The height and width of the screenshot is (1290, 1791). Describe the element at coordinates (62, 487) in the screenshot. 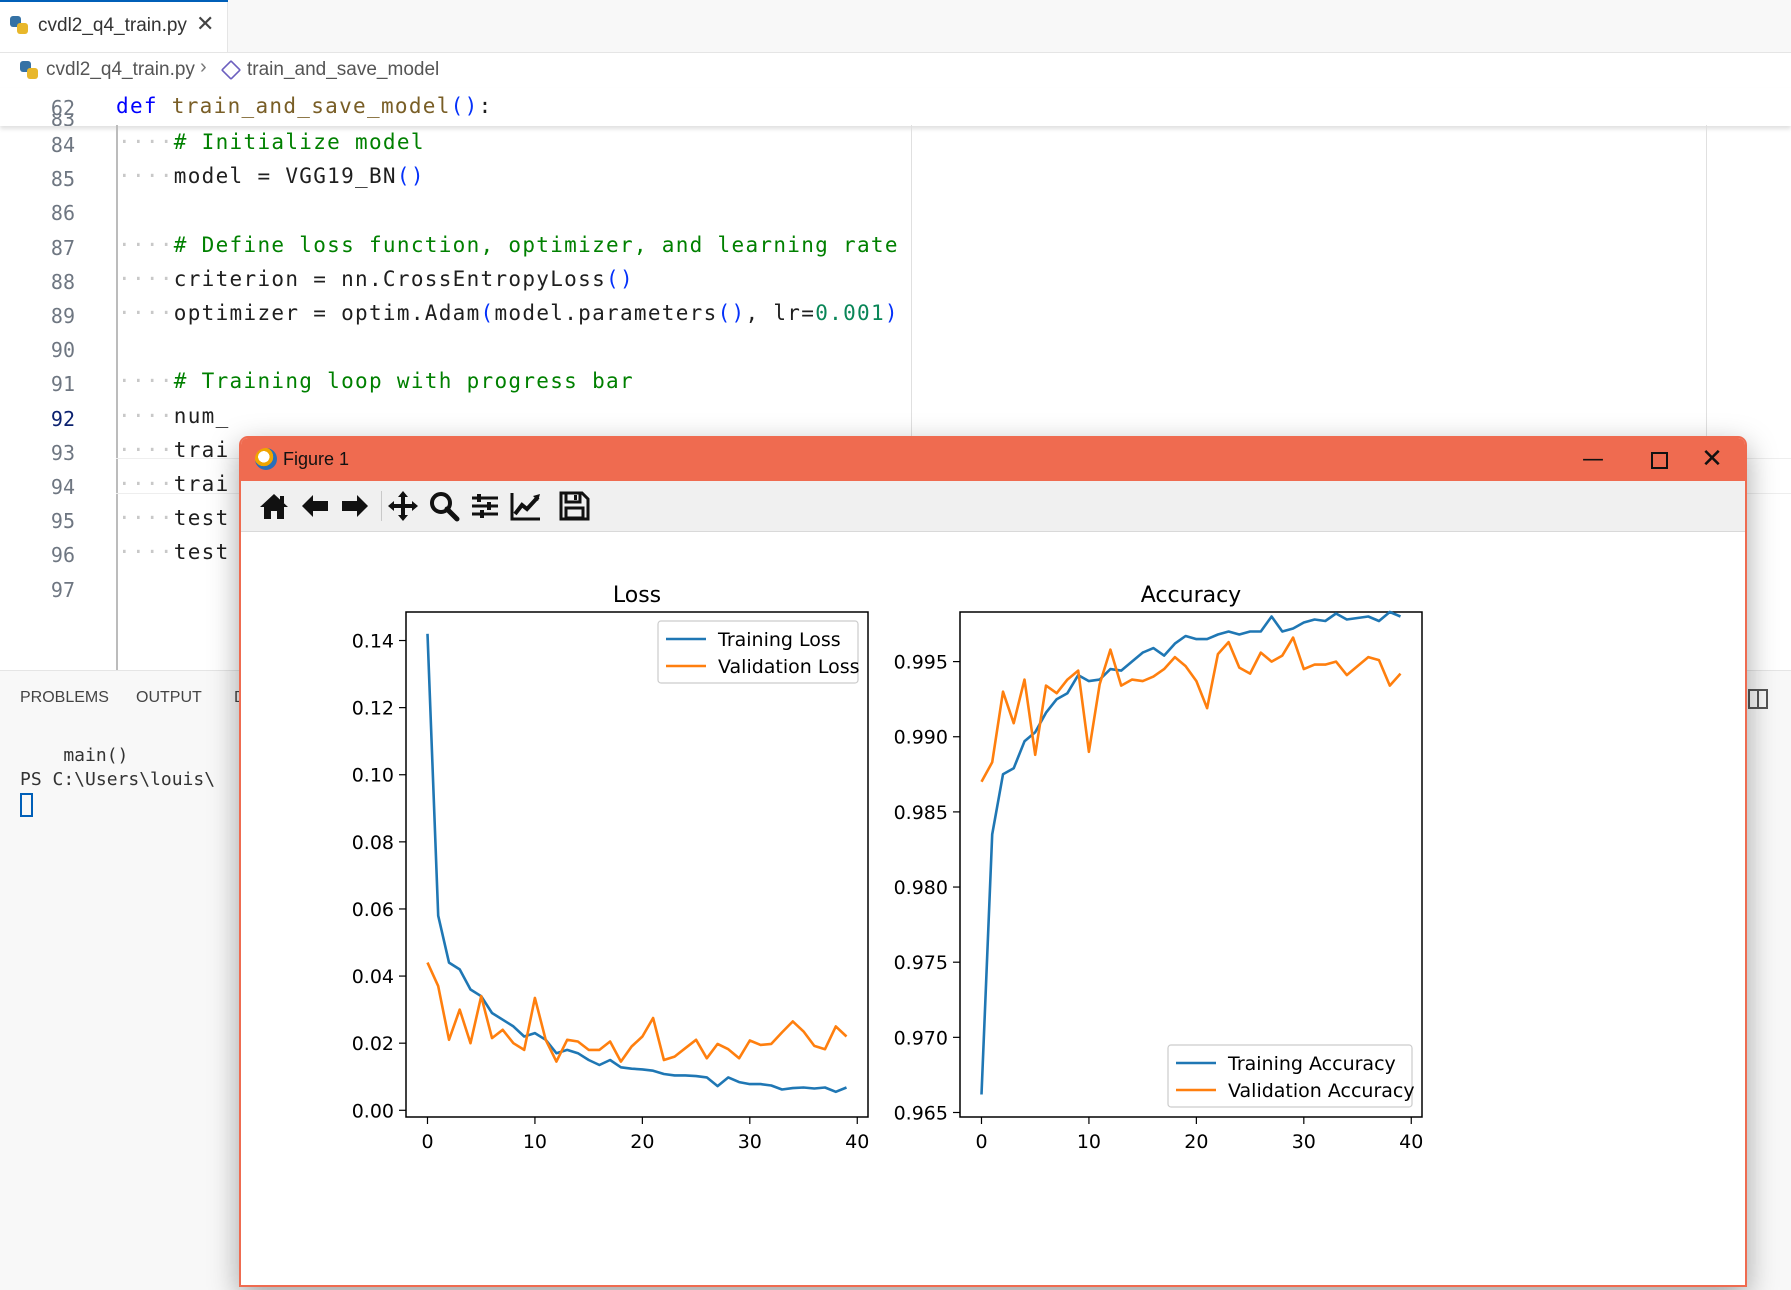

I see `line-number: 94` at that location.